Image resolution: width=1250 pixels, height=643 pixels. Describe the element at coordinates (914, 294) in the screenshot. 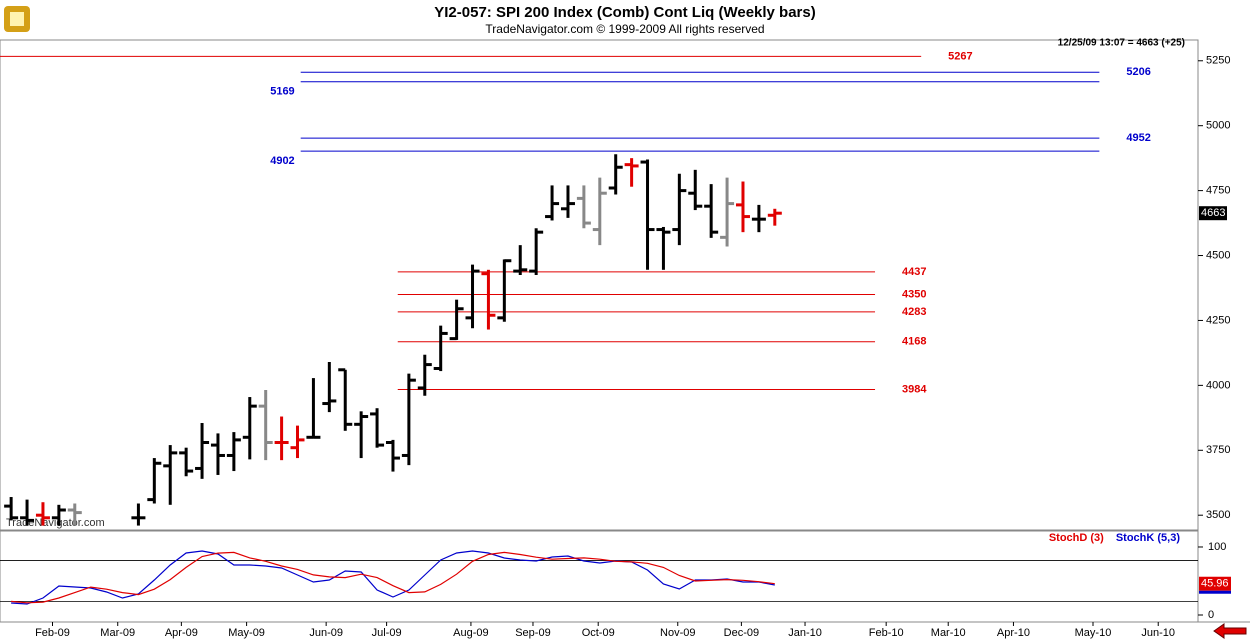

I see `level-label: 4350` at that location.